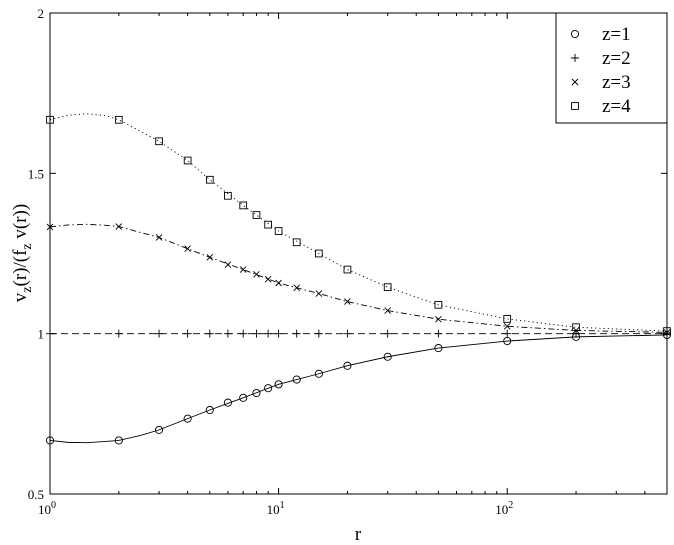  I want to click on legend: z=1 z=2 z=3 z=4, so click(611, 68).